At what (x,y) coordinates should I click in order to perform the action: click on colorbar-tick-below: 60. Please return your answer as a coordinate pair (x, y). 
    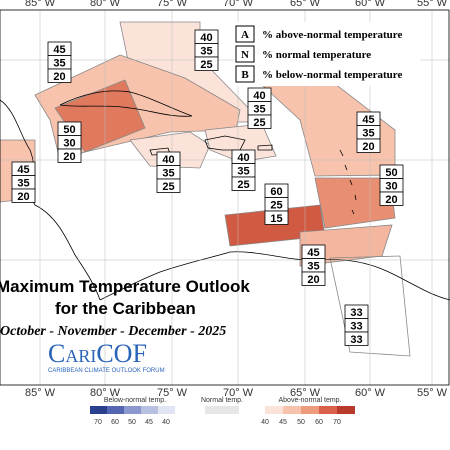
    Looking at the image, I should click on (115, 422).